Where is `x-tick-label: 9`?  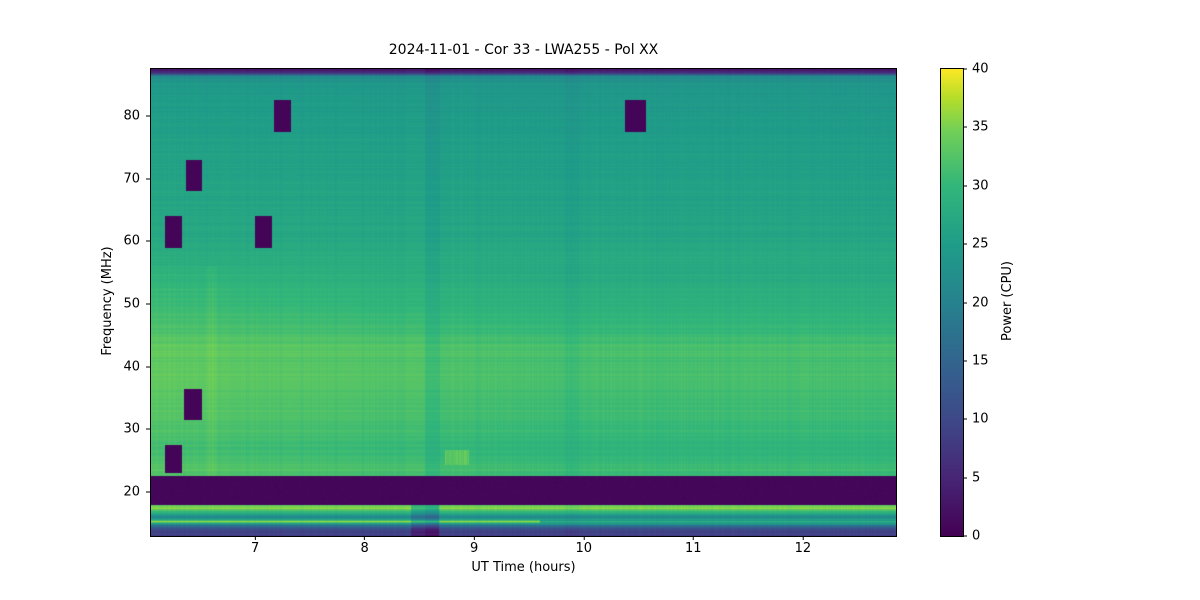
x-tick-label: 9 is located at coordinates (474, 548).